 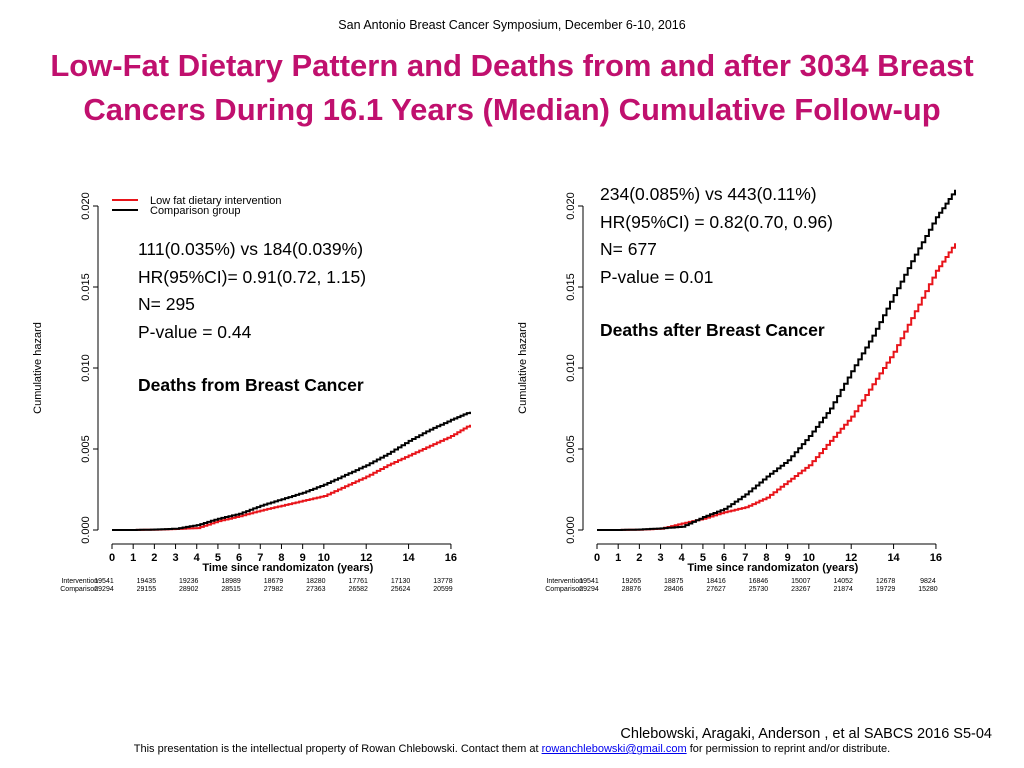 I want to click on risk-table-cell: 27627, so click(x=716, y=589).